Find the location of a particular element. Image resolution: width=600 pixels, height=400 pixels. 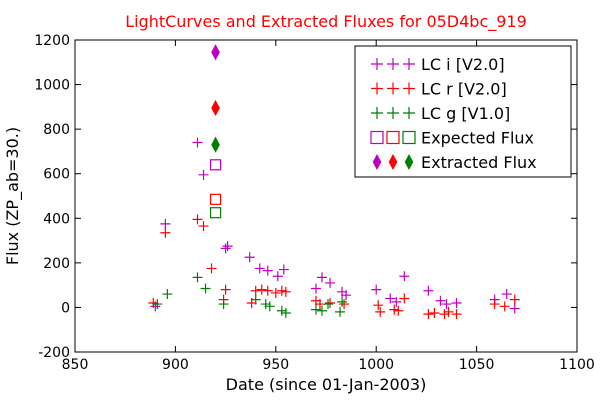

x-axis-label: Date (since 01-Jan-2003) is located at coordinates (326, 384).